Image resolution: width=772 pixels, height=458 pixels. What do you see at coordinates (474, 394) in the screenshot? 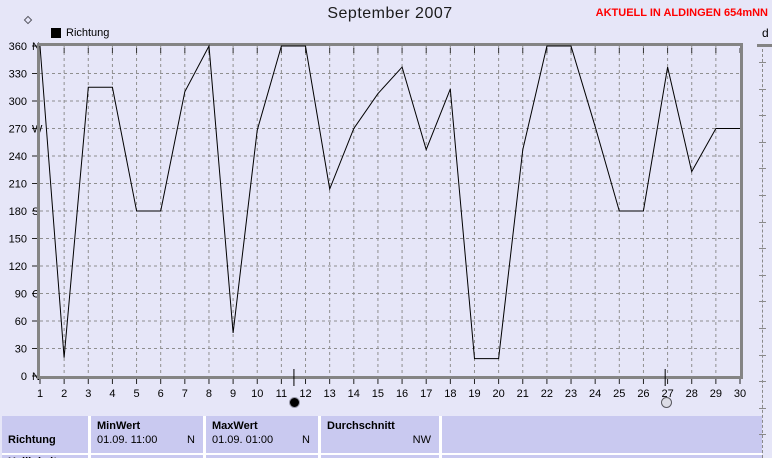
I see `x-tick-label: 19` at bounding box center [474, 394].